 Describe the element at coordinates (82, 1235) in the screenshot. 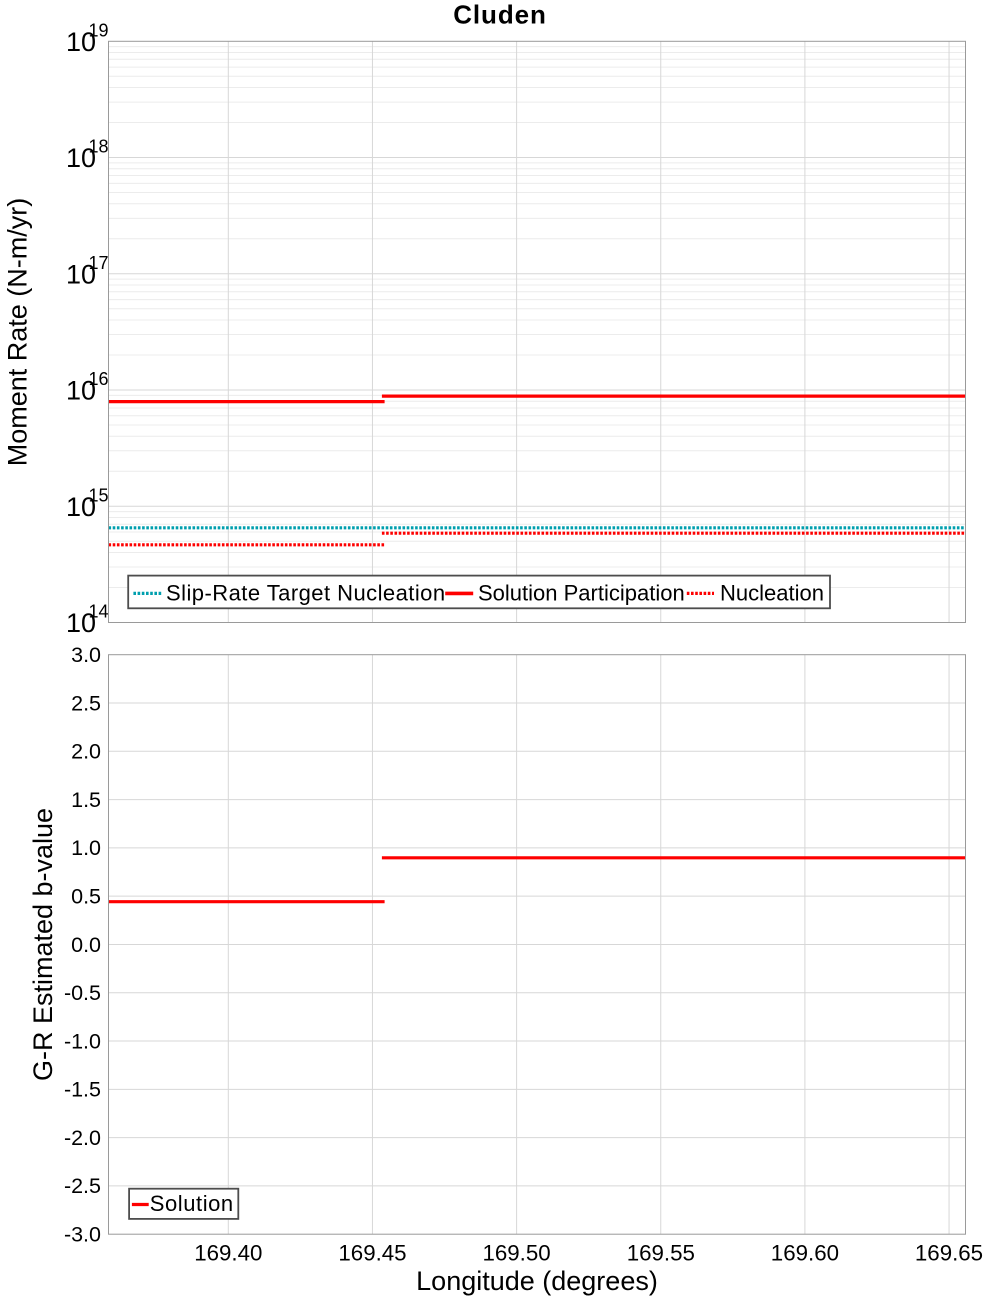

I see `svg-text: -3.0` at that location.